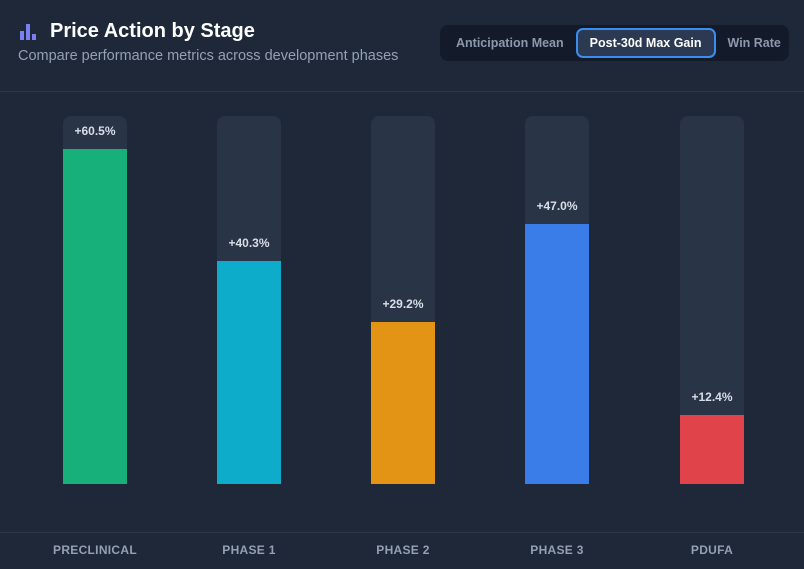 The width and height of the screenshot is (804, 569). What do you see at coordinates (249, 242) in the screenshot?
I see `value-label: +40.3%` at bounding box center [249, 242].